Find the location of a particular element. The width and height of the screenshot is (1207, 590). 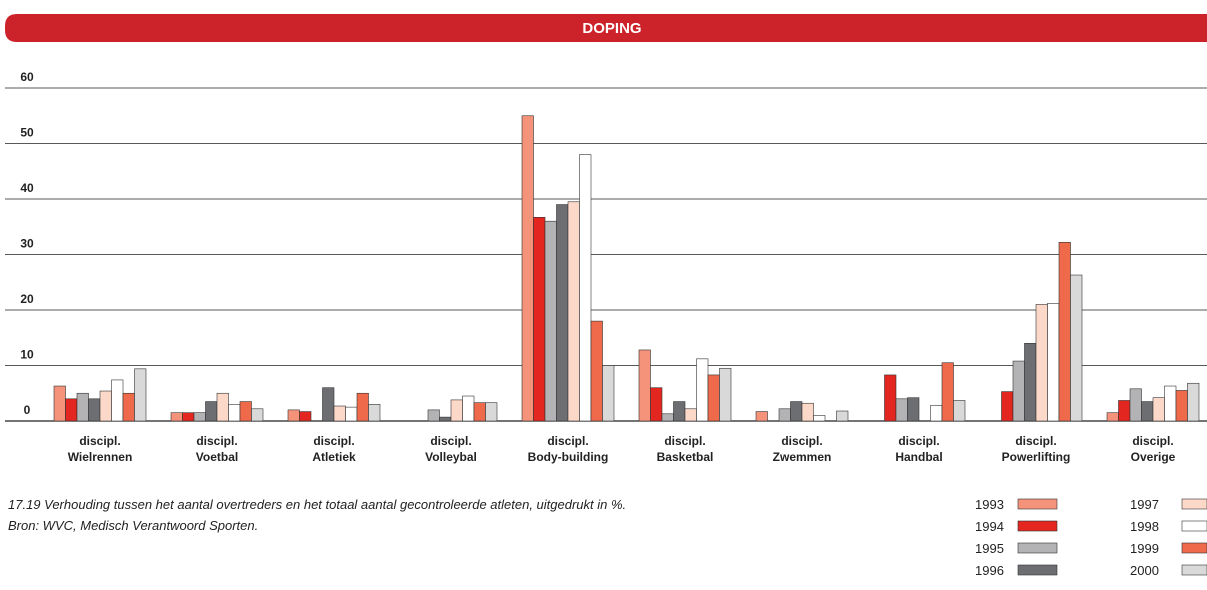

x-tick-label: discipl. Atletiek is located at coordinates (334, 449).